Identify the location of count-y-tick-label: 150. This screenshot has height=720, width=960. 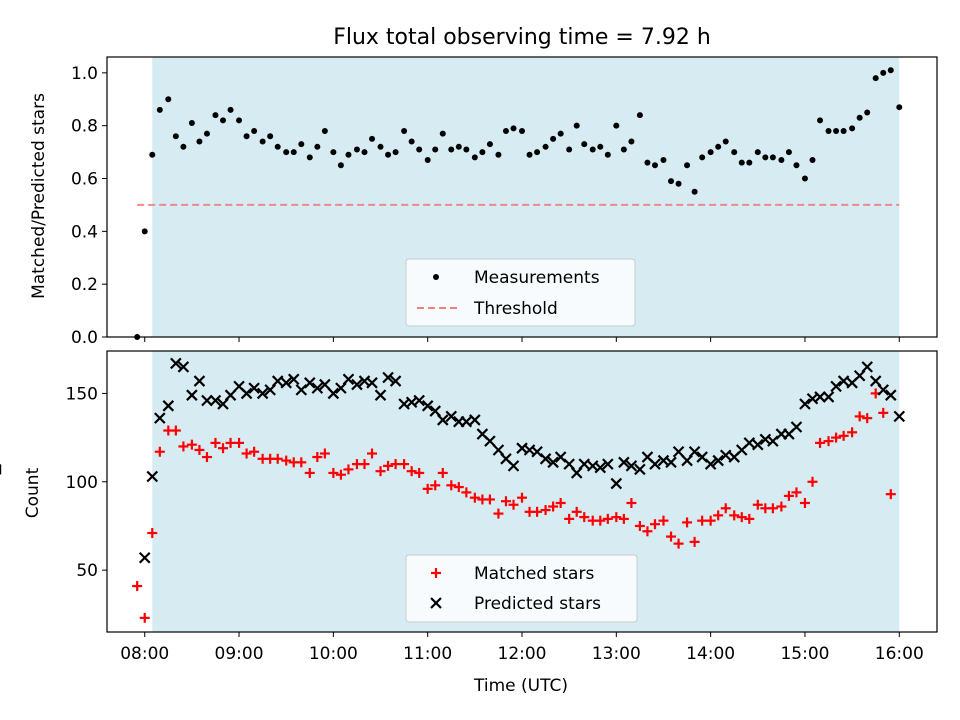
(82, 394).